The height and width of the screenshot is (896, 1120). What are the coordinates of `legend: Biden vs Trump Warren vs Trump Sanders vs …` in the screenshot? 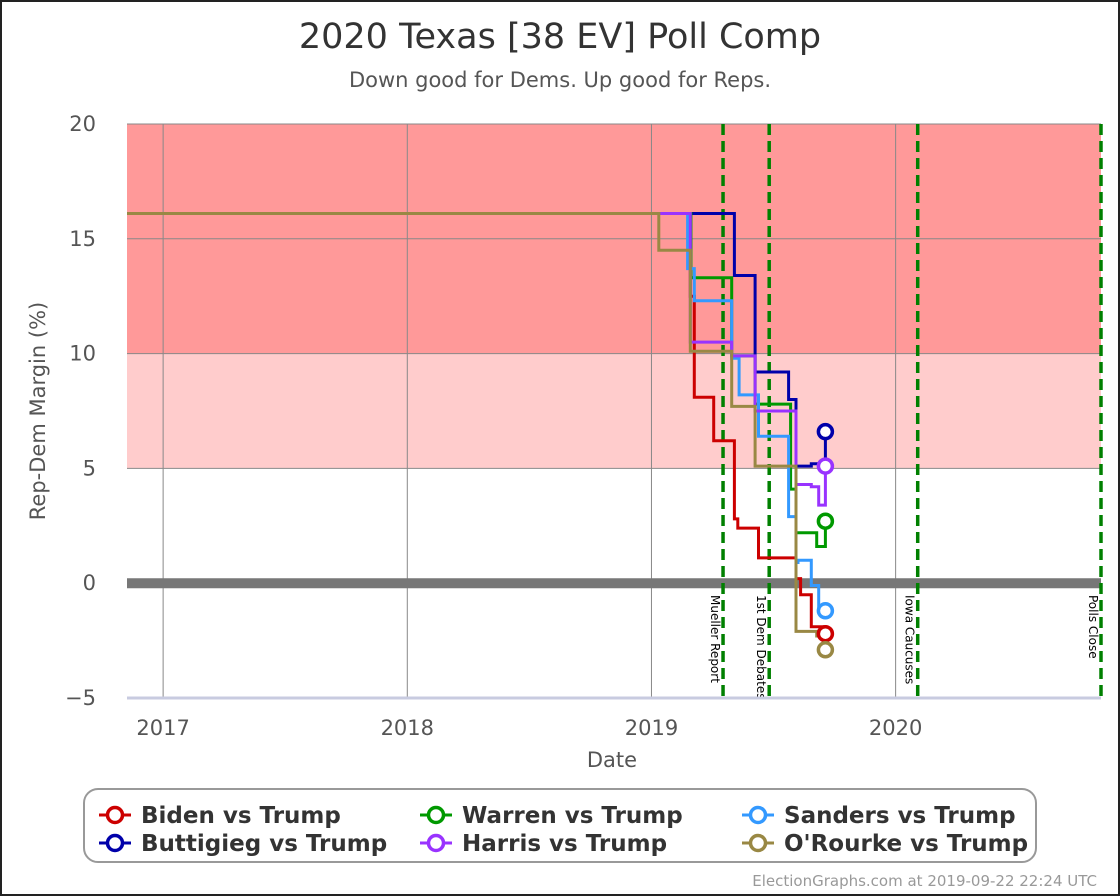 It's located at (560, 825).